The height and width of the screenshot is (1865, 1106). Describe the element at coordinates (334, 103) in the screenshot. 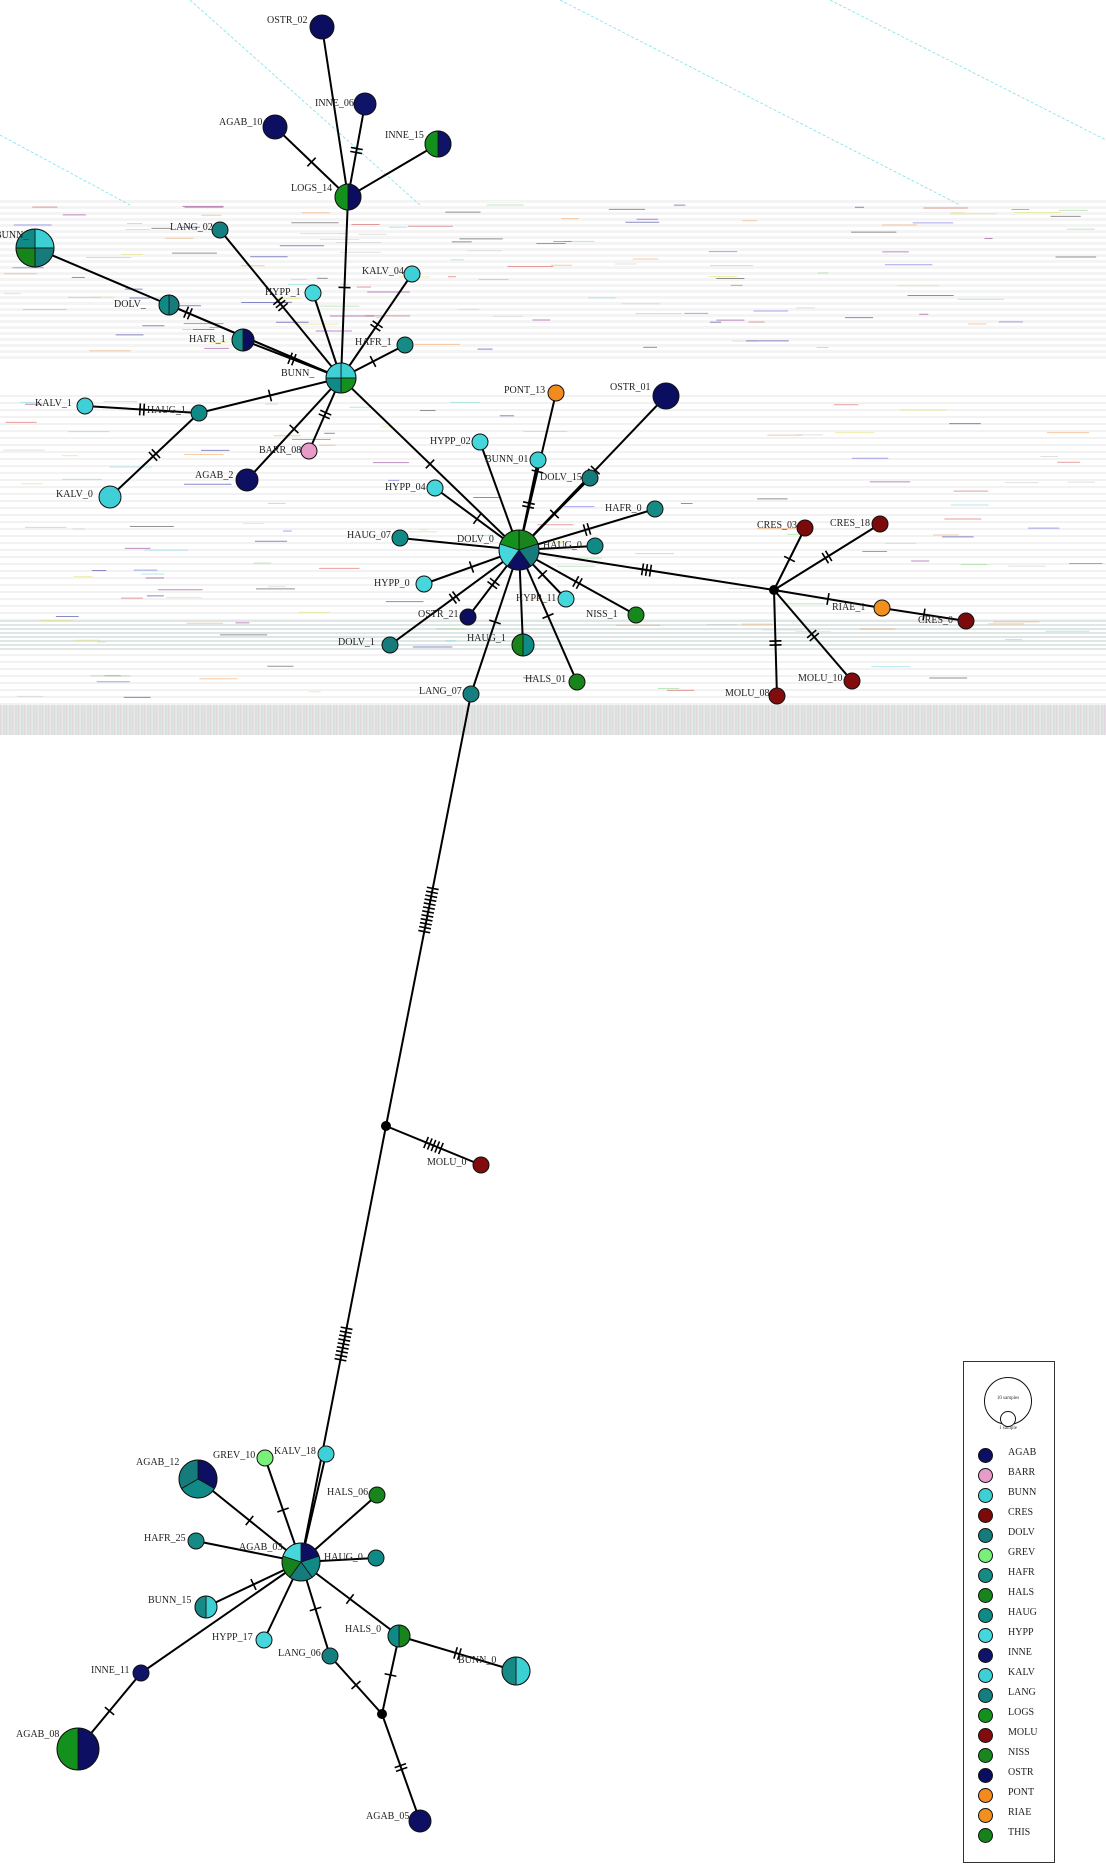

I see `node-label: INNE_06` at that location.